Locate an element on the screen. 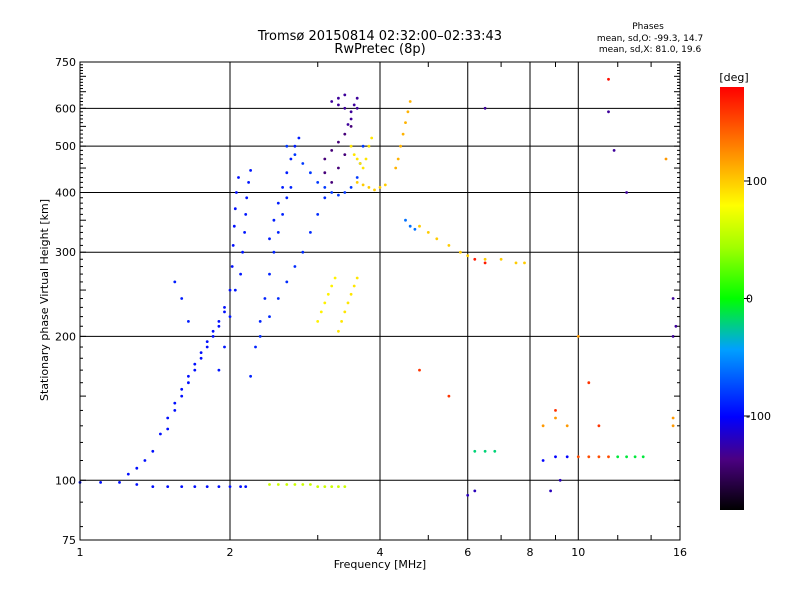 This screenshot has height=604, width=800. y-axis-label: Stationary phase Virtual Height [km] is located at coordinates (44, 300).